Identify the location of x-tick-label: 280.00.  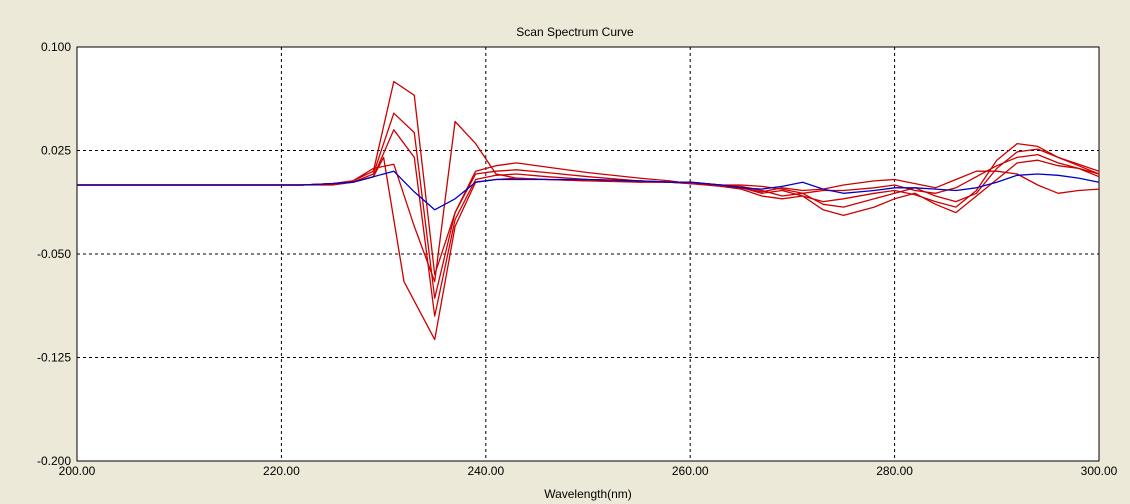
(894, 471).